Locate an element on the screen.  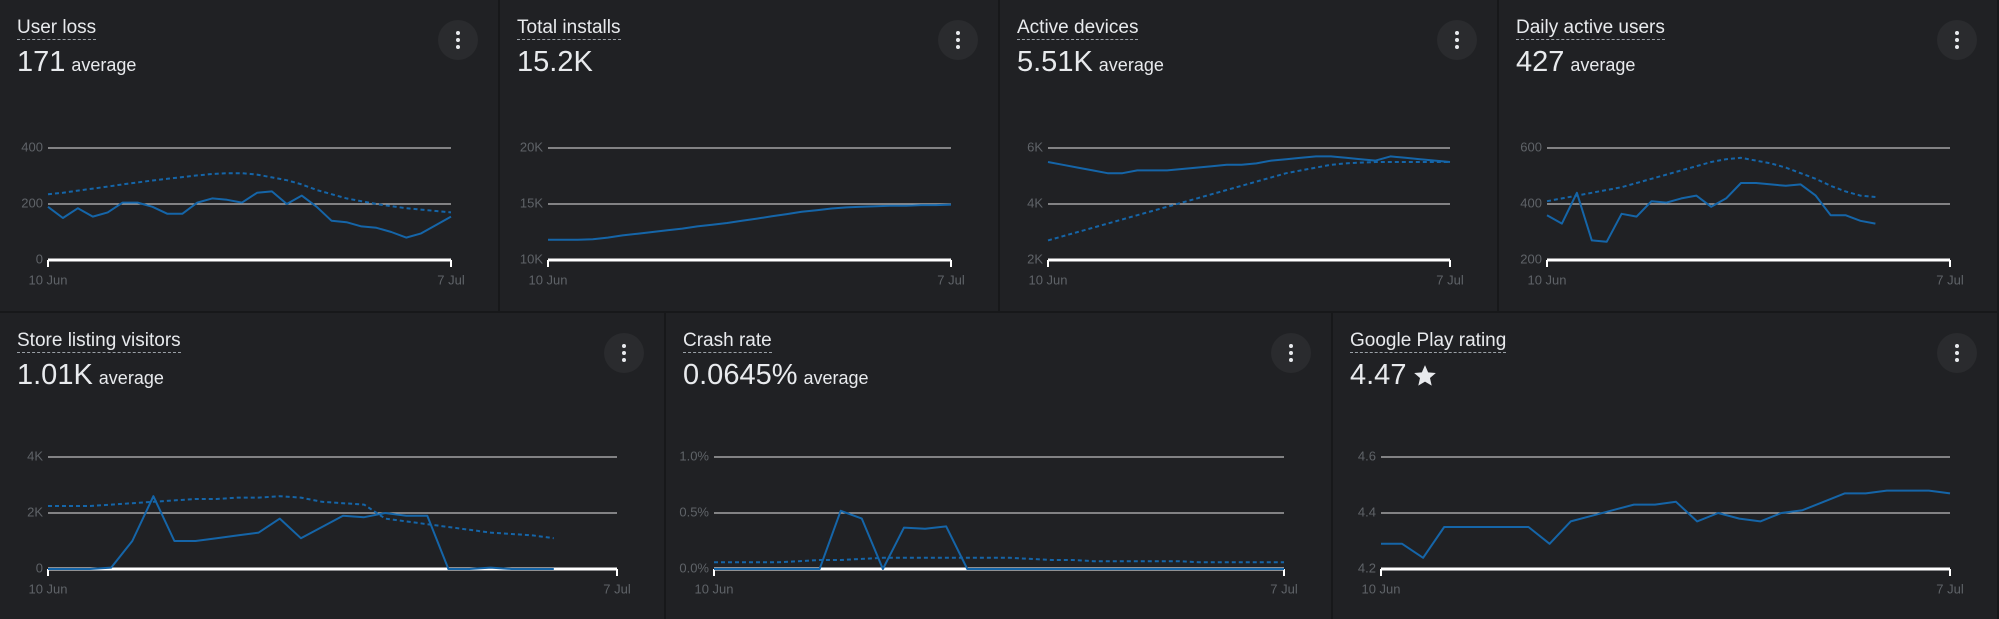
metric-title: Google Play rating is located at coordinates (1428, 341).